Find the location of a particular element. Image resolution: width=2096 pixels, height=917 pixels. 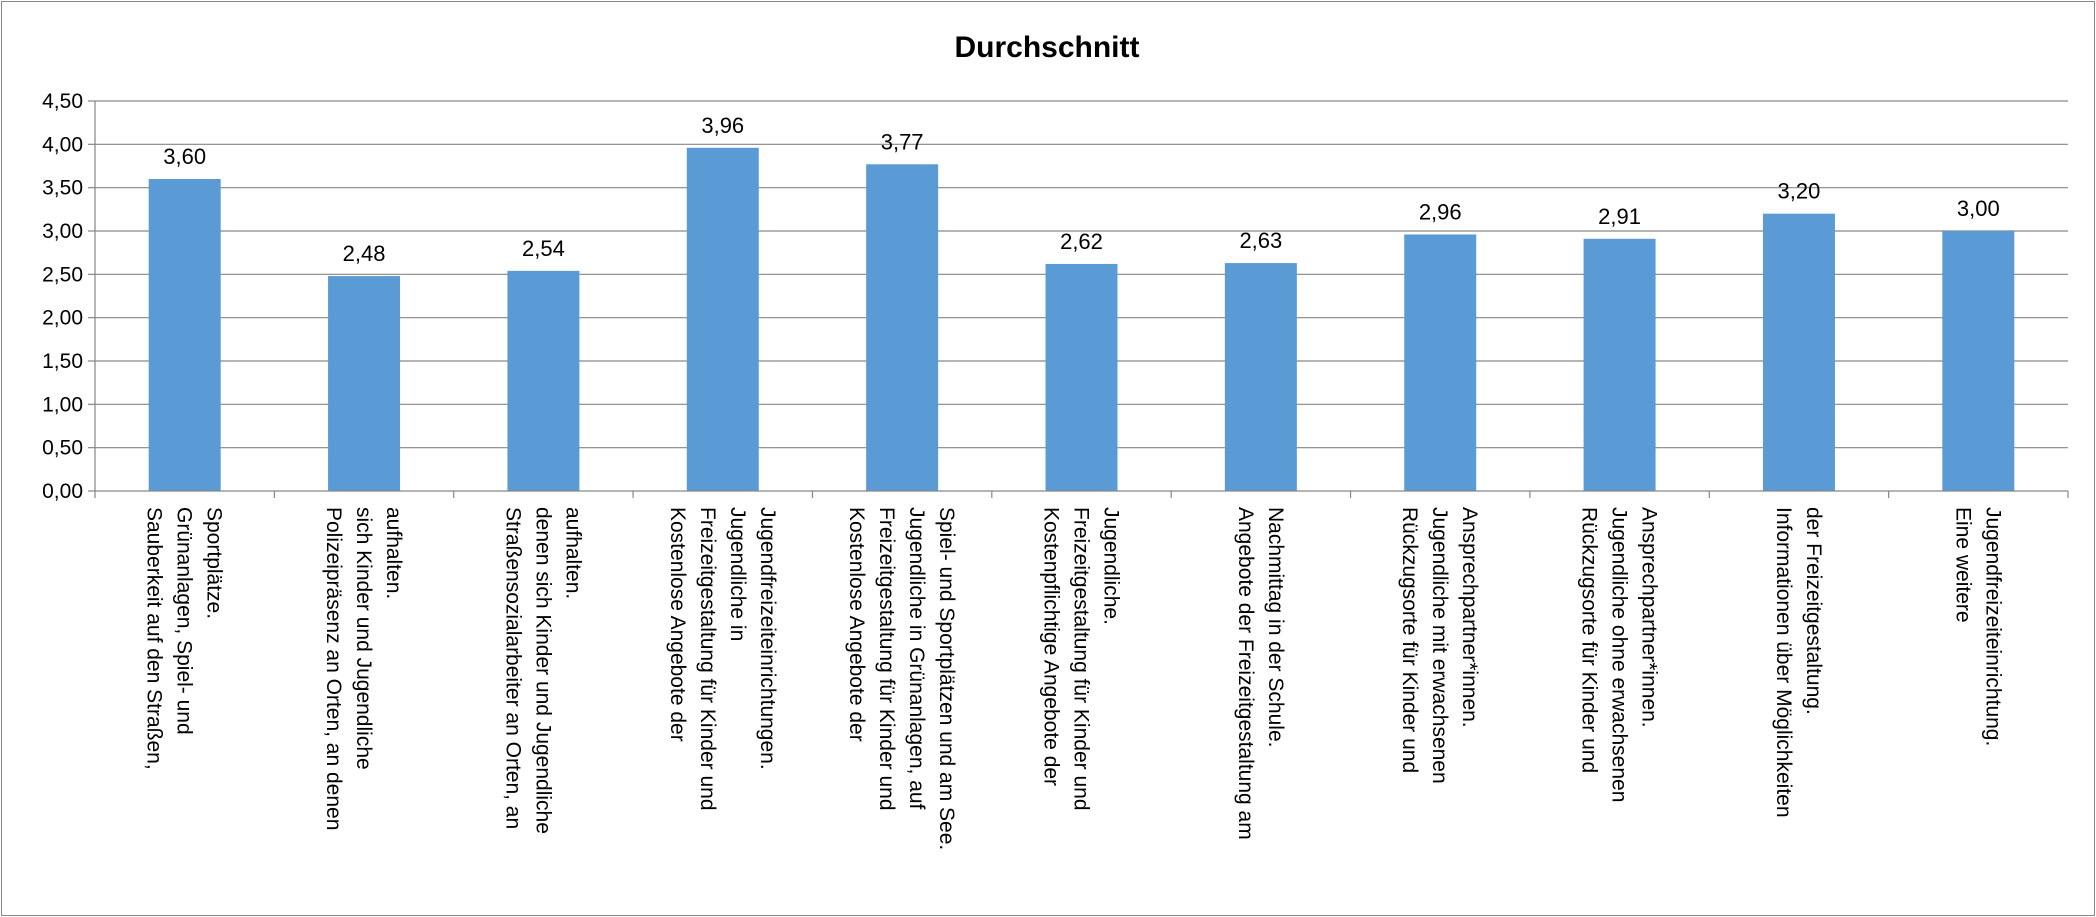

data-label: 3,96 is located at coordinates (722, 125).